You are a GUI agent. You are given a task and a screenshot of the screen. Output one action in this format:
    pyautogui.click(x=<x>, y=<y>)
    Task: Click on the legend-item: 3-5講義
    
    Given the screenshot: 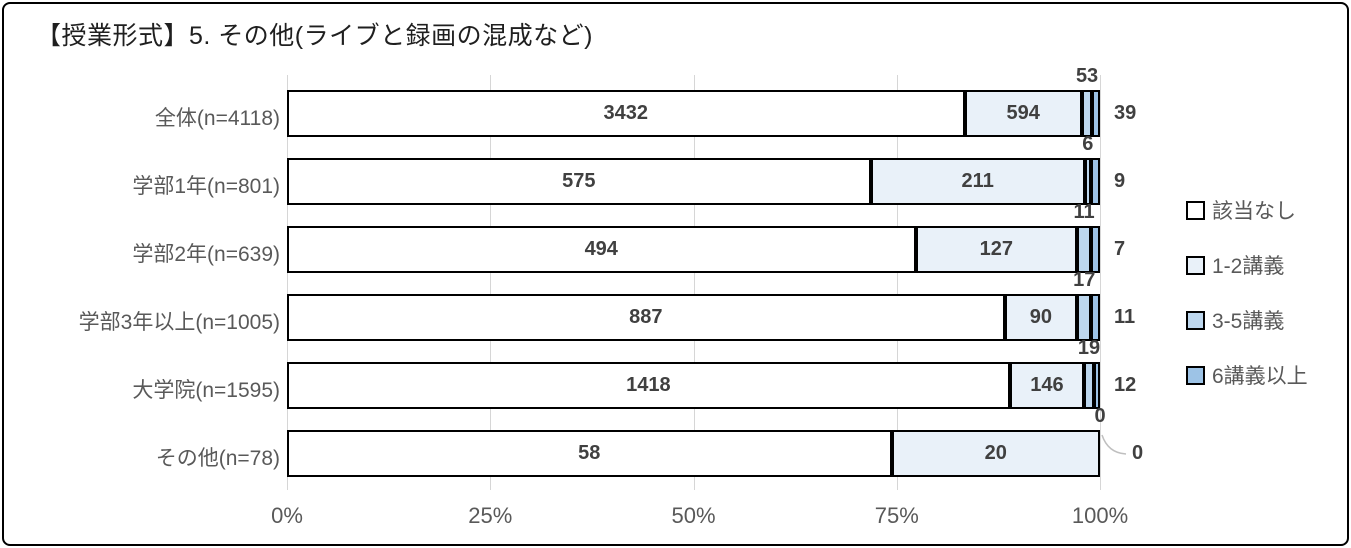 What is the action you would take?
    pyautogui.click(x=1247, y=320)
    